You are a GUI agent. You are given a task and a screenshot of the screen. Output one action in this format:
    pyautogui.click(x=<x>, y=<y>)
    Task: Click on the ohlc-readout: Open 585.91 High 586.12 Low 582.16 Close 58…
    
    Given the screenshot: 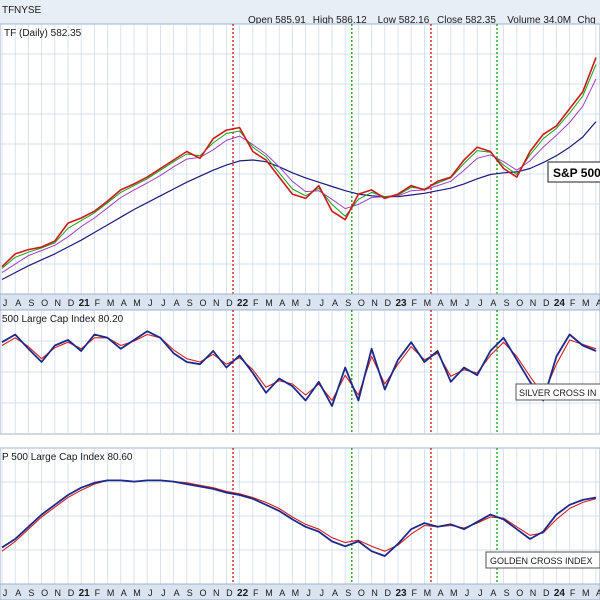 What is the action you would take?
    pyautogui.click(x=422, y=20)
    